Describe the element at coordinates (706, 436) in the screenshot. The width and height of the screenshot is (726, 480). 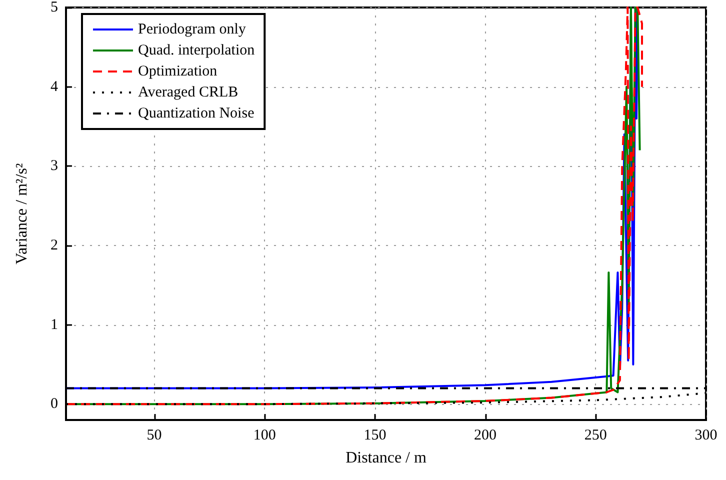
I see `x-tick-label: 300` at that location.